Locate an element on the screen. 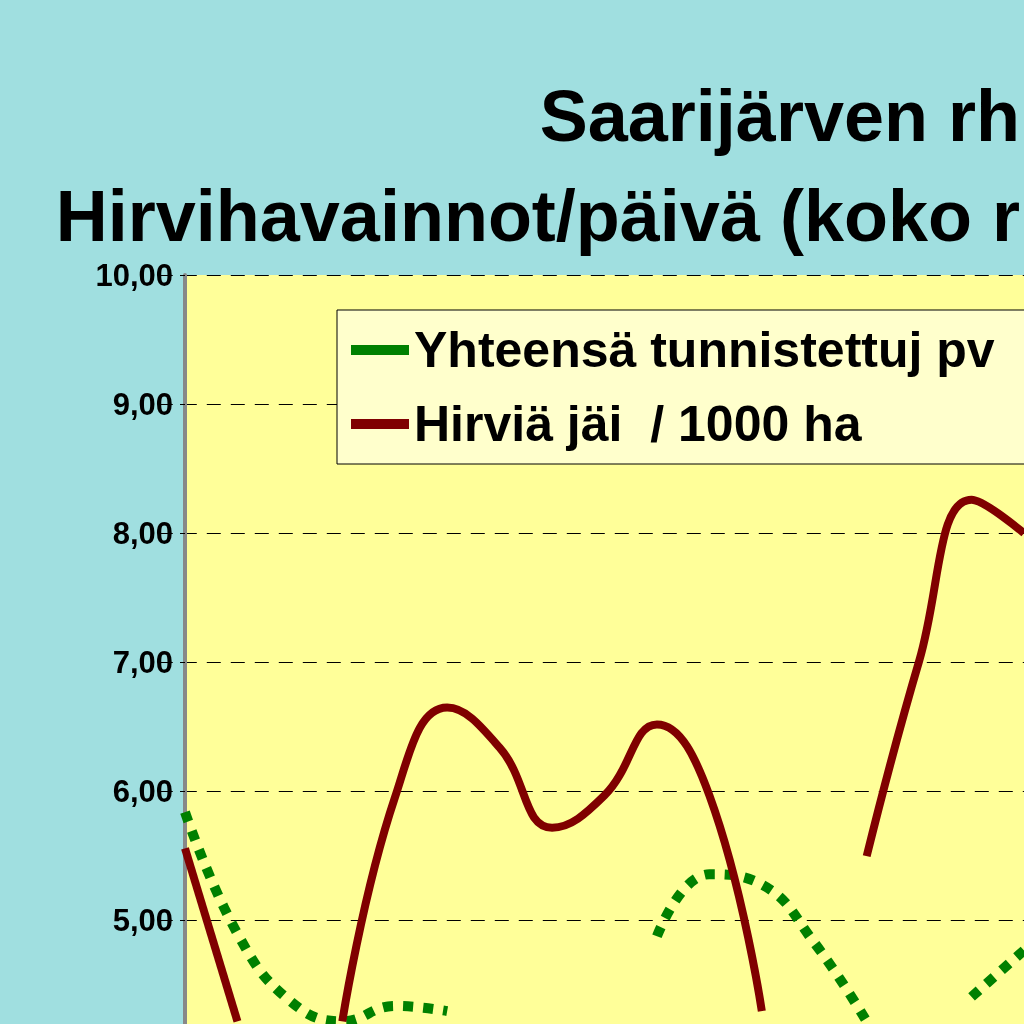  y-tick-label: 7,00 is located at coordinates (142, 662).